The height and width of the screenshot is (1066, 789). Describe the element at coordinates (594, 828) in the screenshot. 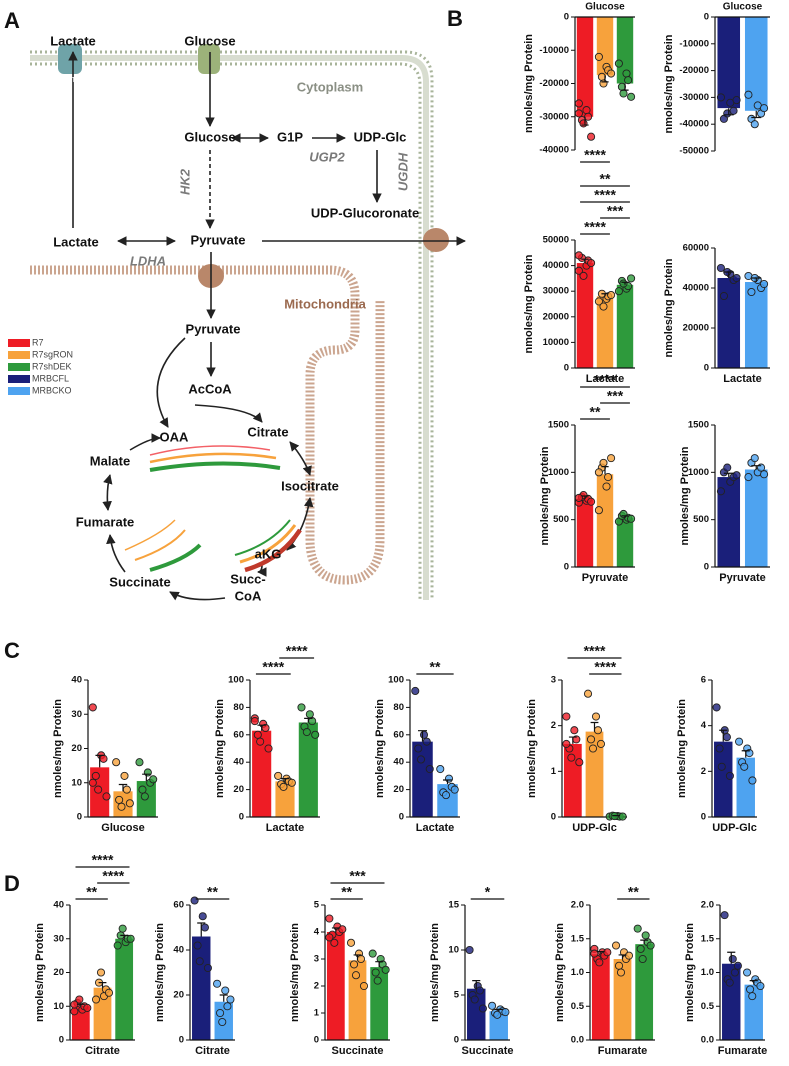

I see `x-axis-label: UDP-Glc` at that location.